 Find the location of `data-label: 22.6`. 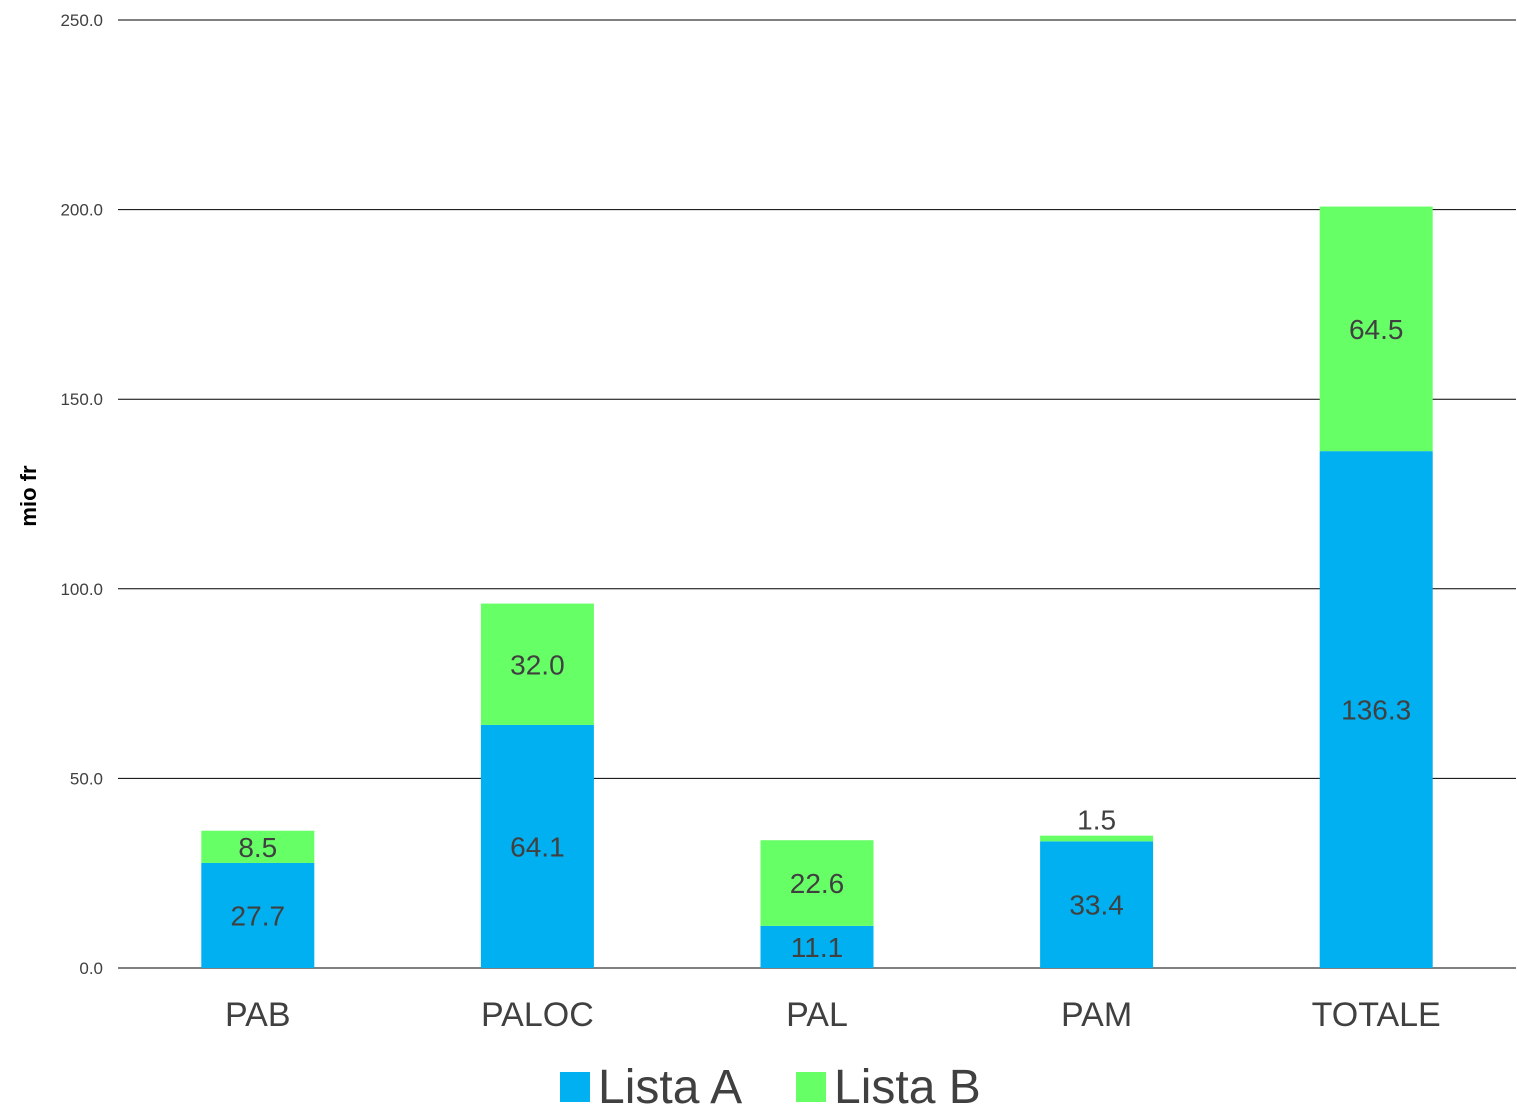

data-label: 22.6 is located at coordinates (817, 883).